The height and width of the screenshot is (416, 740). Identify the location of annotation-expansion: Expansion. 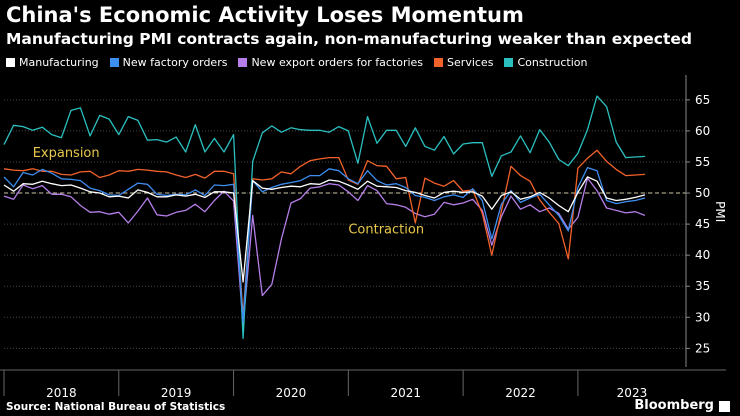
(66, 153).